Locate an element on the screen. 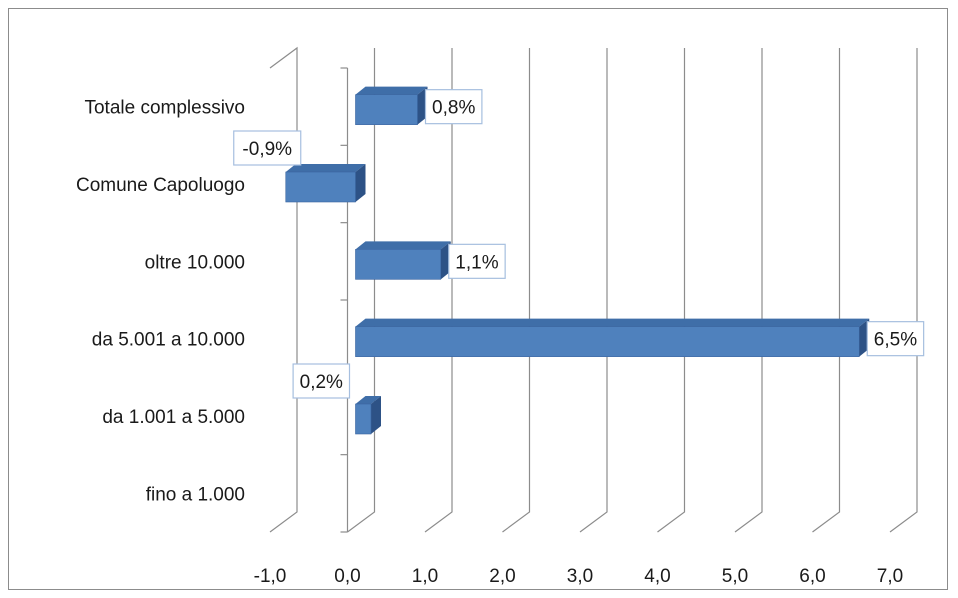 The width and height of the screenshot is (958, 598). data-label: 6,5% is located at coordinates (895, 340).